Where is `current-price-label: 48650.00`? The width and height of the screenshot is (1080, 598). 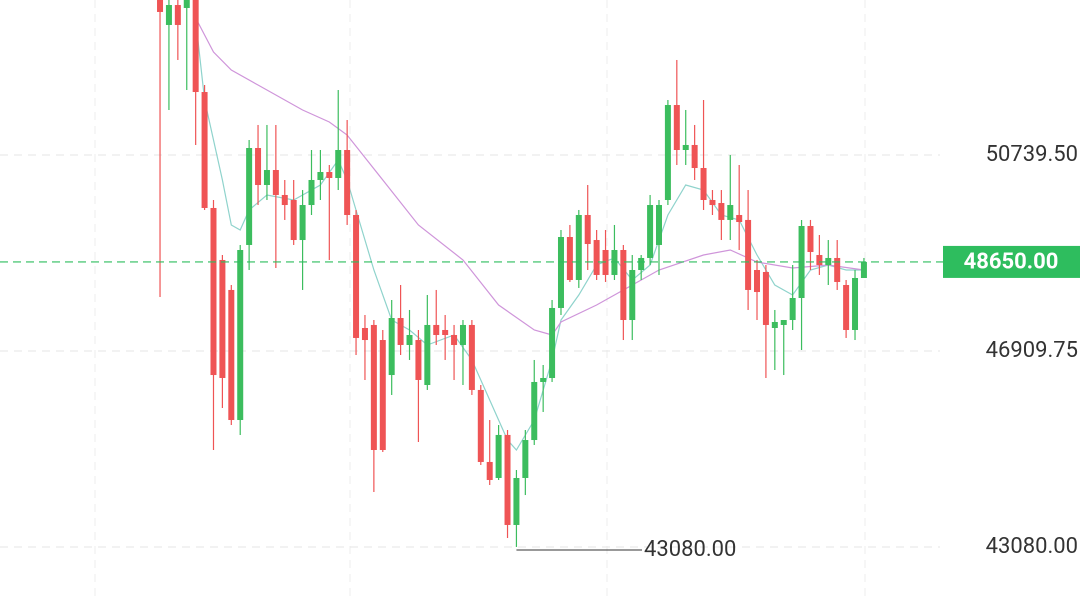 current-price-label: 48650.00 is located at coordinates (1011, 262).